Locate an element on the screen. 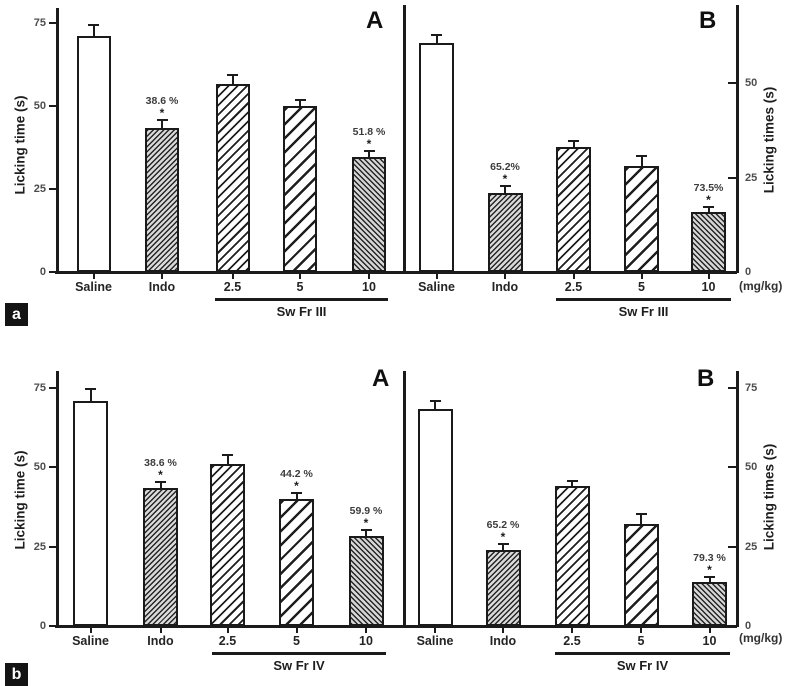 The width and height of the screenshot is (798, 686). y-axis-title: Licking time (s) is located at coordinates (20, 145).